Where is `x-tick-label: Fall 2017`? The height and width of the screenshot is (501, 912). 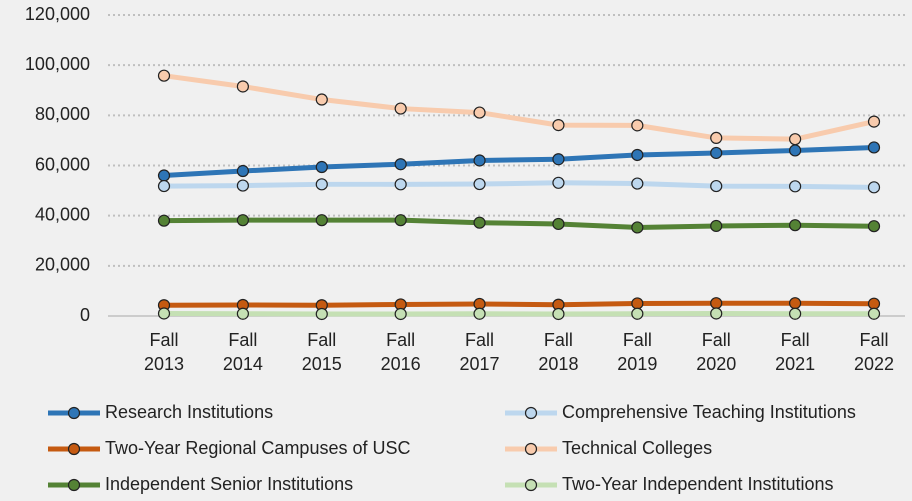
x-tick-label: Fall 2017 is located at coordinates (479, 352).